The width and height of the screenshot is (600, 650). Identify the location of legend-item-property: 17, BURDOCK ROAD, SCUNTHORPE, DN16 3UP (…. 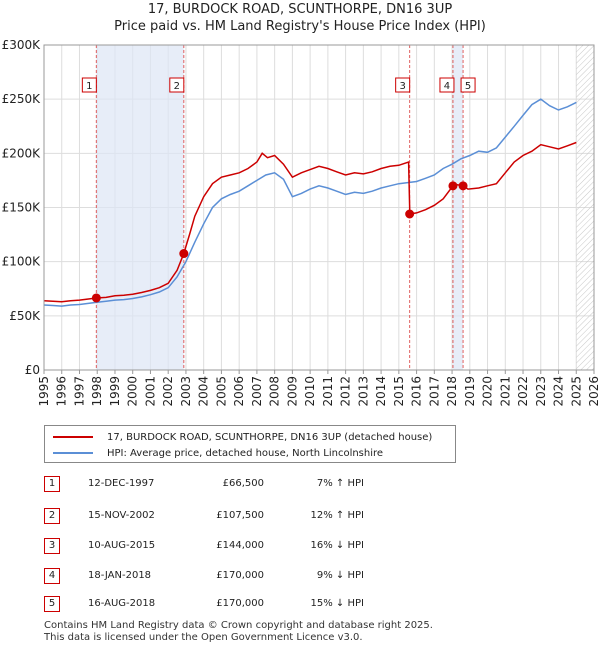
(242, 437).